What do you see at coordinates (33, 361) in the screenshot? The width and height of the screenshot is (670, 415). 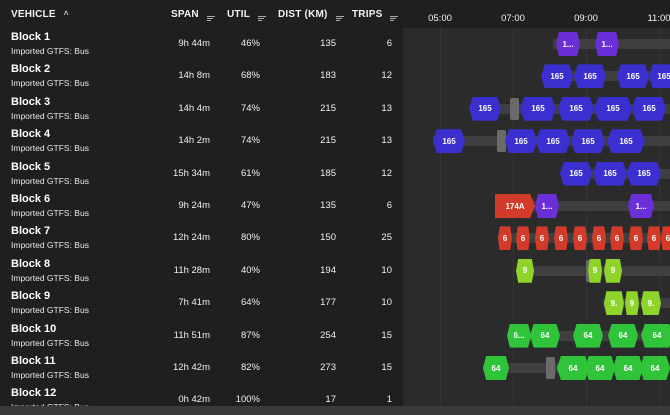 I see `block-name: Block 11` at bounding box center [33, 361].